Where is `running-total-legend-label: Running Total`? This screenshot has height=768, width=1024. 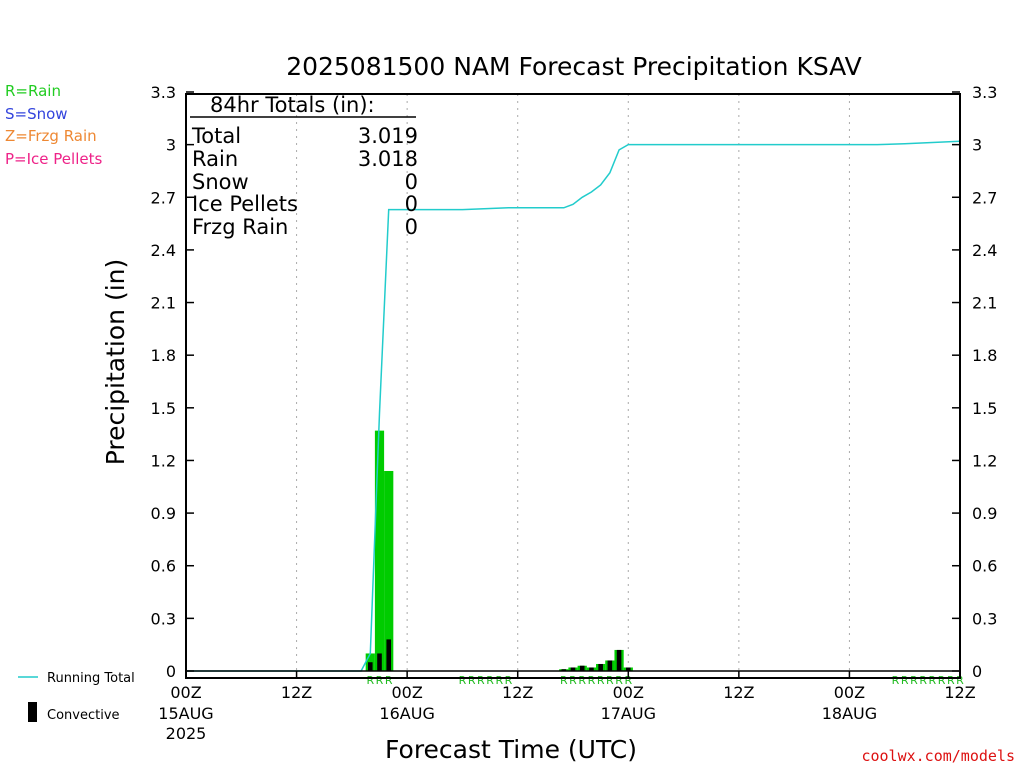
running-total-legend-label: Running Total is located at coordinates (91, 678).